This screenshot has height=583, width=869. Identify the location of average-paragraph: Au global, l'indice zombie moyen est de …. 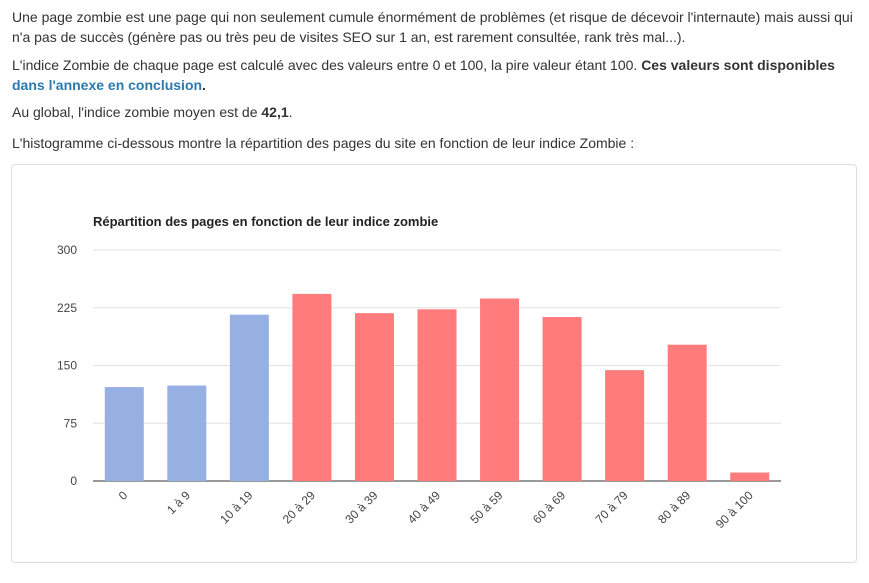
(152, 112).